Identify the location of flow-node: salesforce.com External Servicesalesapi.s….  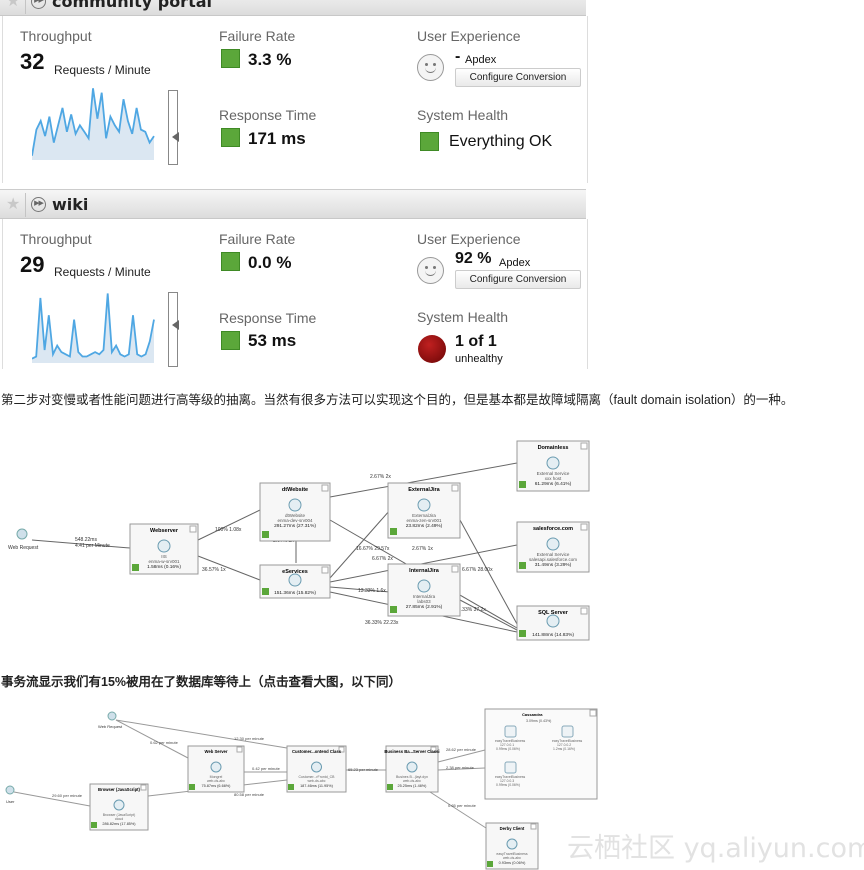
(553, 547).